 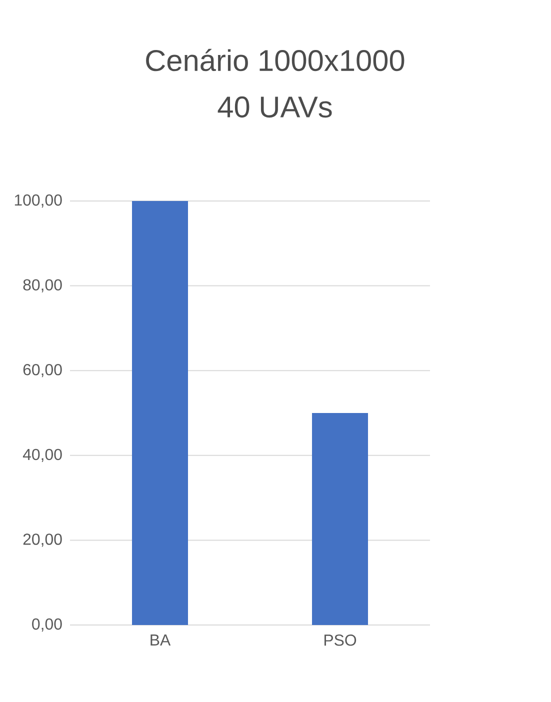 What do you see at coordinates (42, 285) in the screenshot?
I see `y-tick-label: 80,00` at bounding box center [42, 285].